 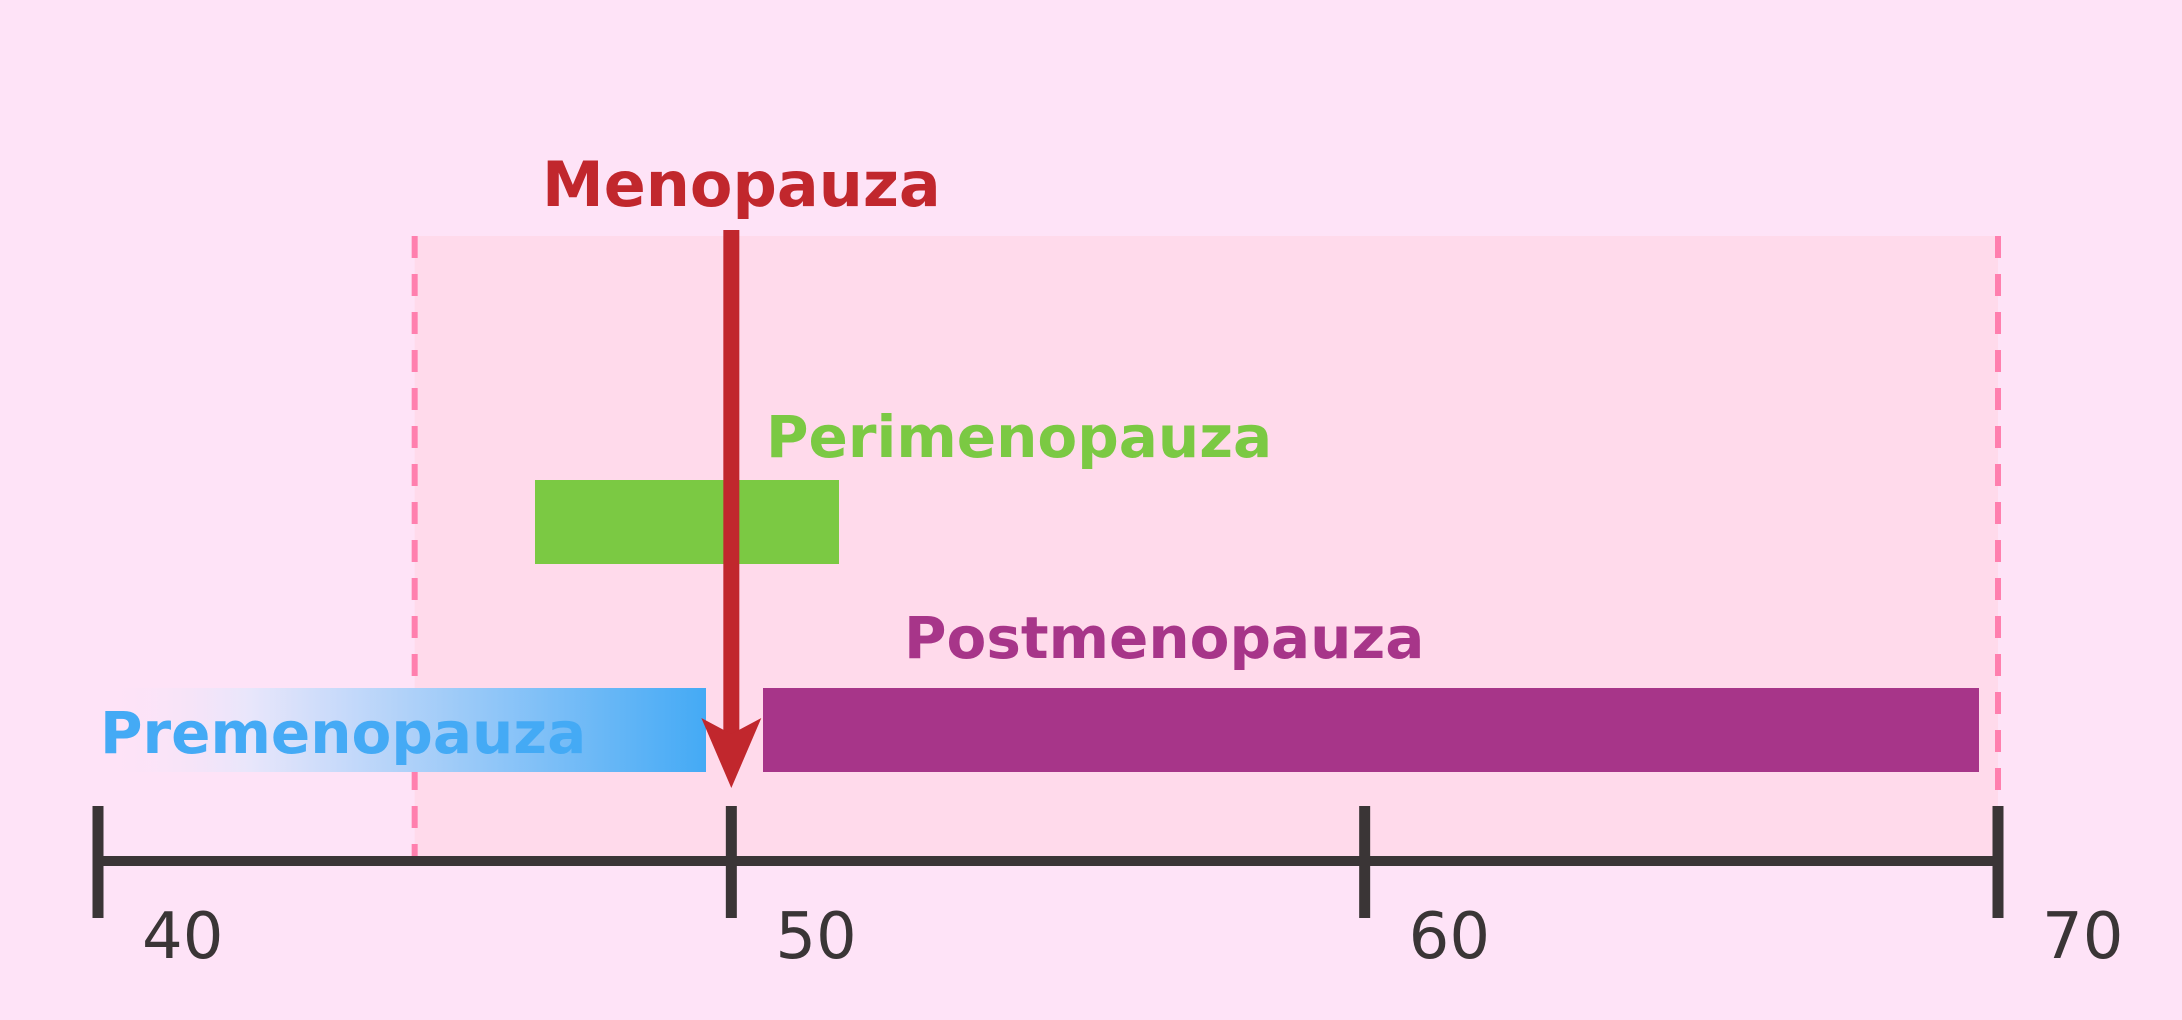 I want to click on perimenopause-label: Perimenopauza, so click(x=1019, y=437).